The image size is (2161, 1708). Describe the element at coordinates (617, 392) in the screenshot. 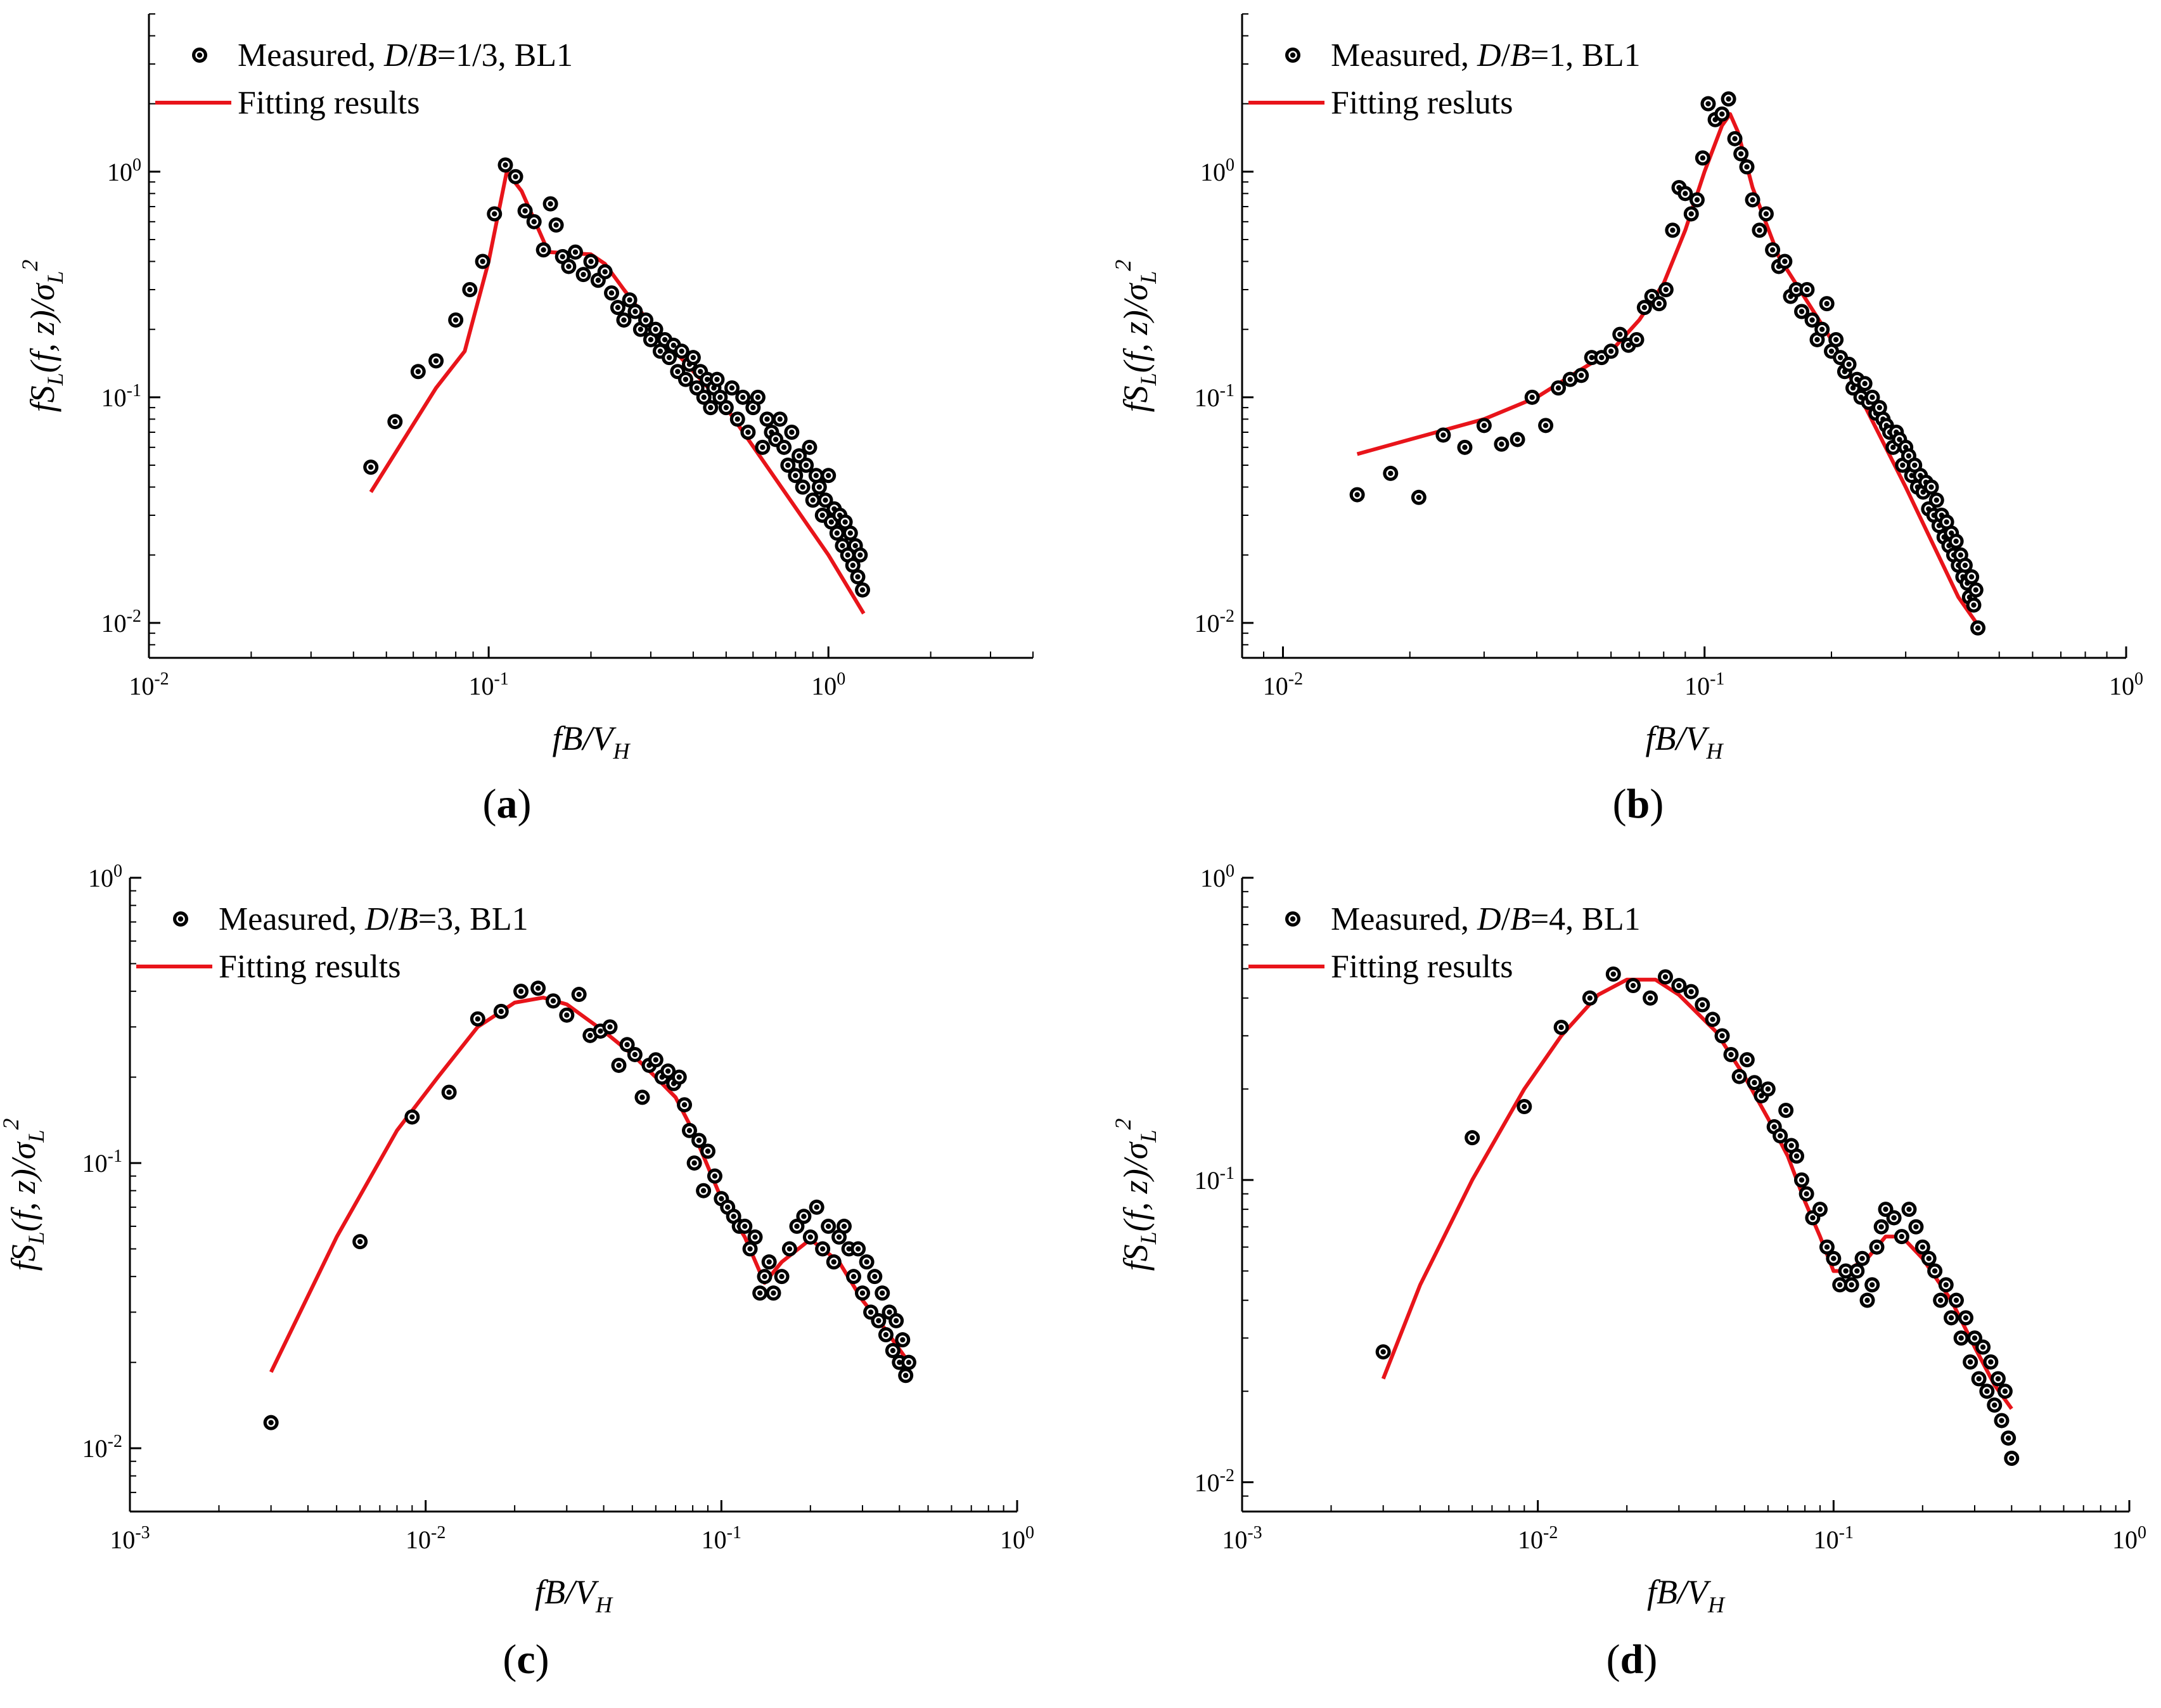

I see `fit-line` at that location.